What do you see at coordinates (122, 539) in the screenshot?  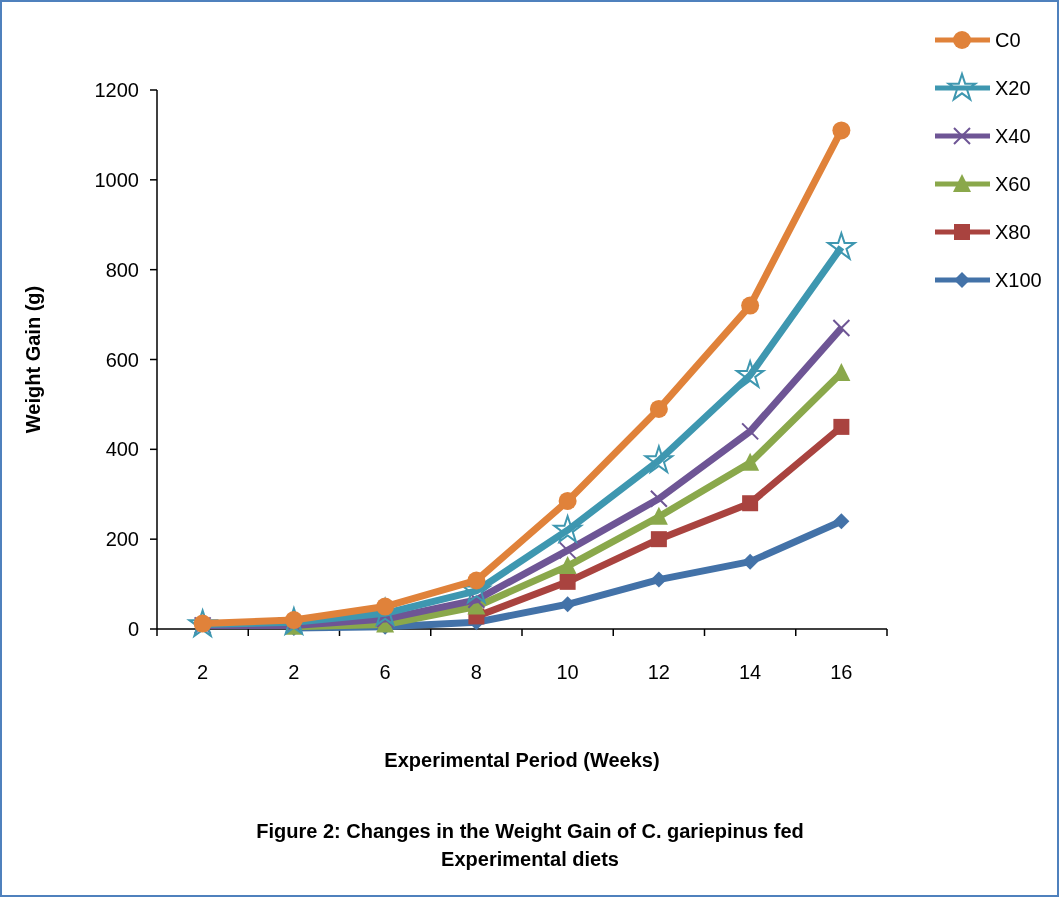 I see `y-tick-label: 200` at bounding box center [122, 539].